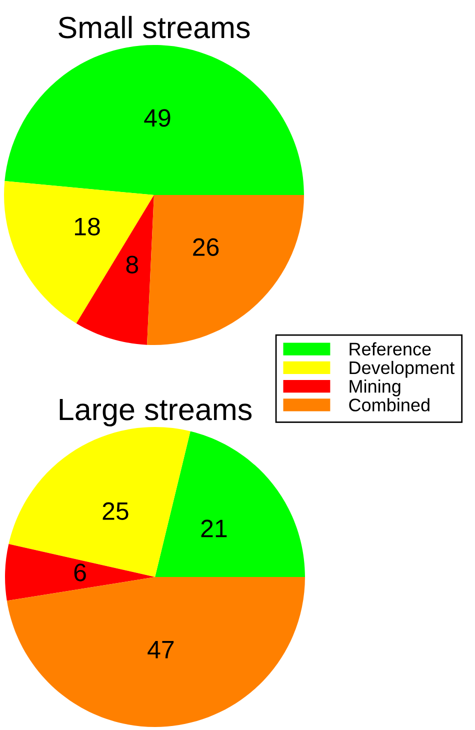 The image size is (475, 730). I want to click on legend-label: Combined, so click(389, 405).